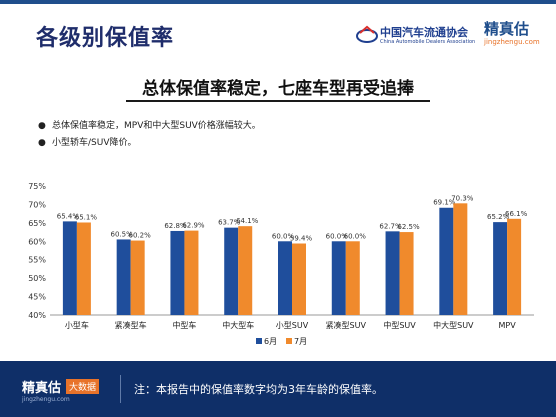 This screenshot has width=556, height=417. I want to click on bullet-item: ● 小型轿车/SUV降价。, so click(149, 143).